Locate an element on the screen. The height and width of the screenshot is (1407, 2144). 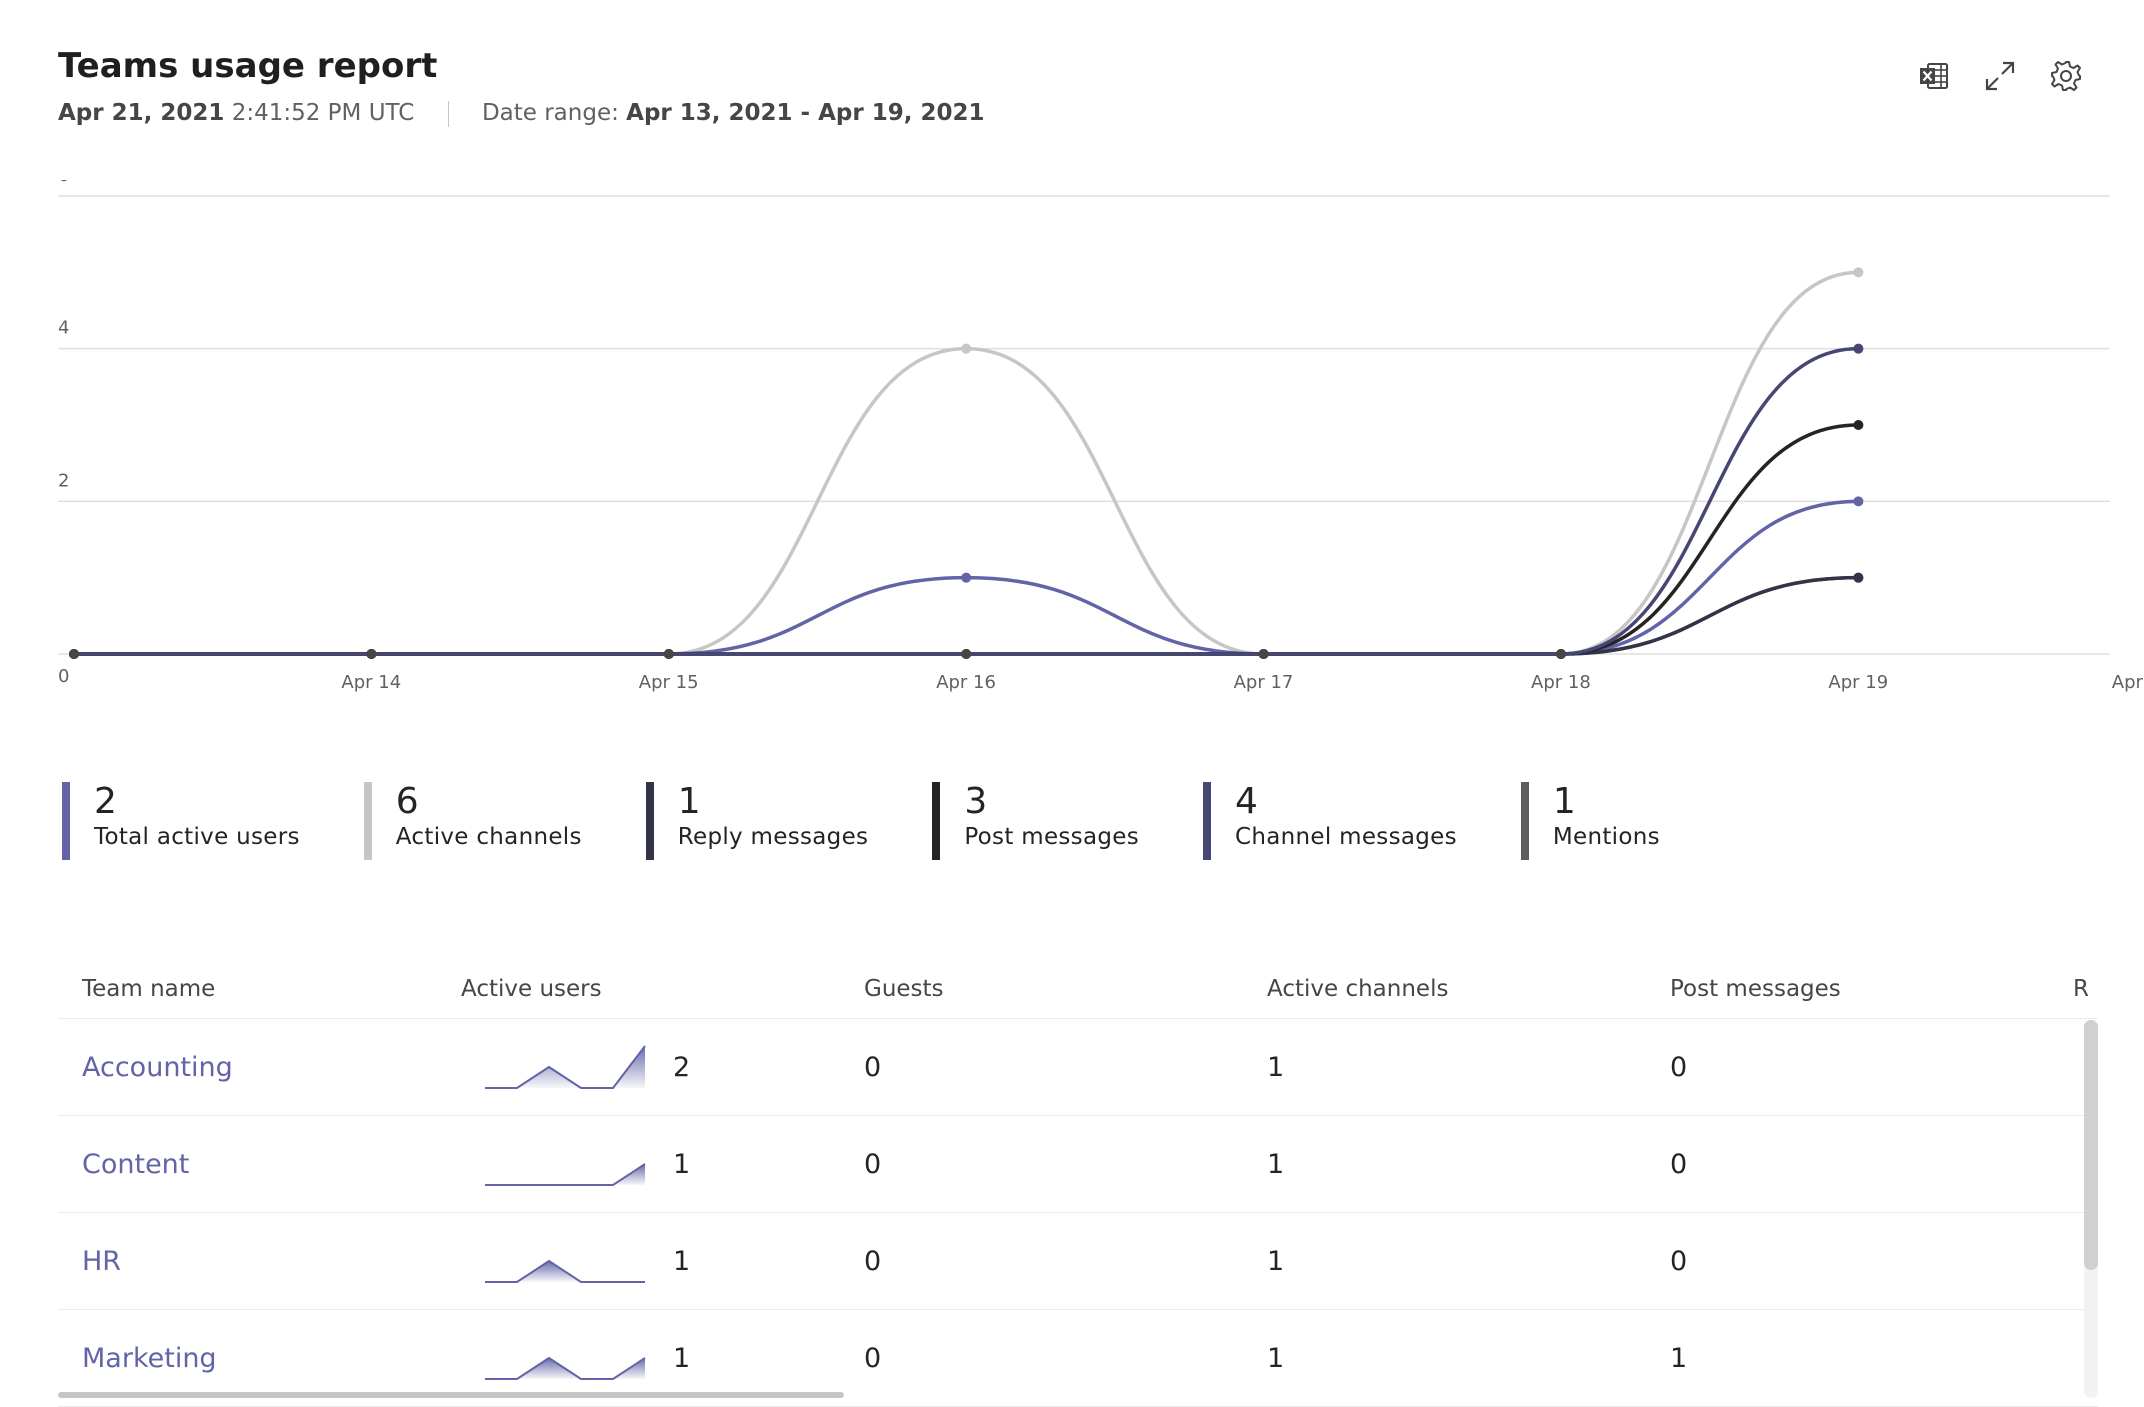
excel-icon is located at coordinates (1934, 76).